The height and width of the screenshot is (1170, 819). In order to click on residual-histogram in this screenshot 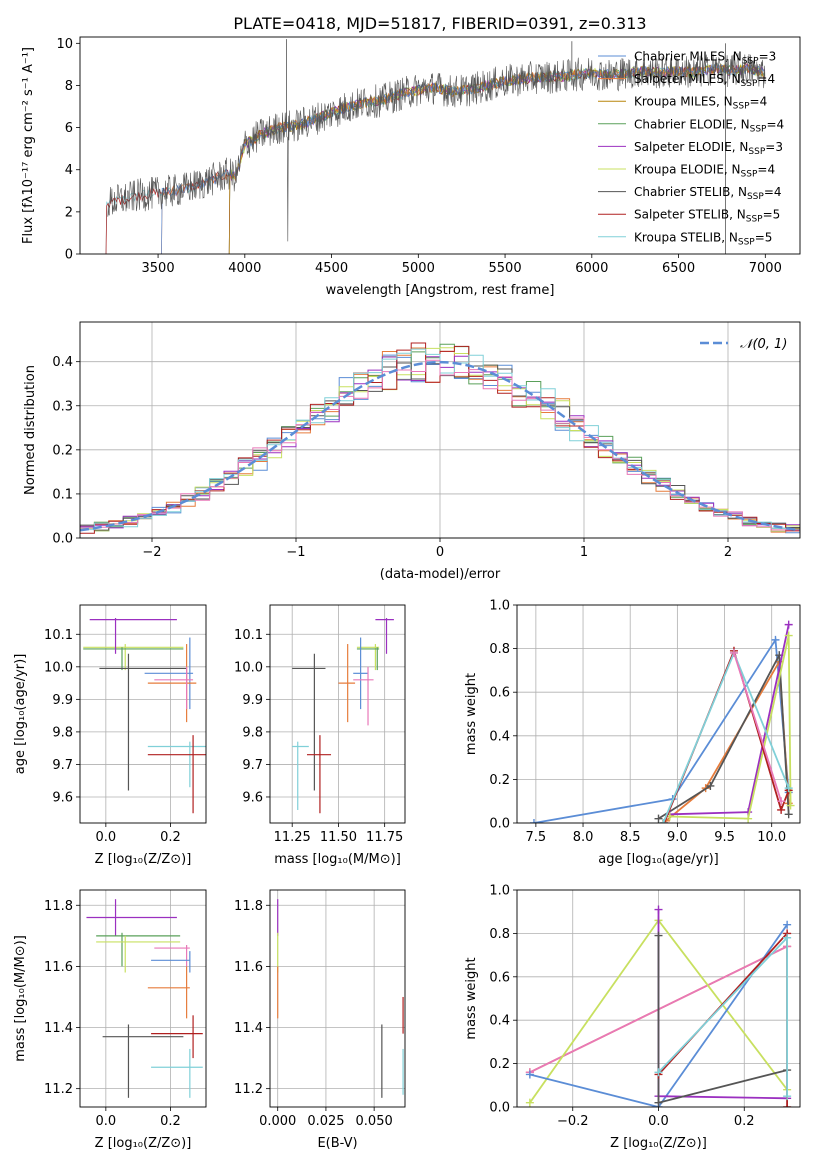, I will do `click(440, 439)`.